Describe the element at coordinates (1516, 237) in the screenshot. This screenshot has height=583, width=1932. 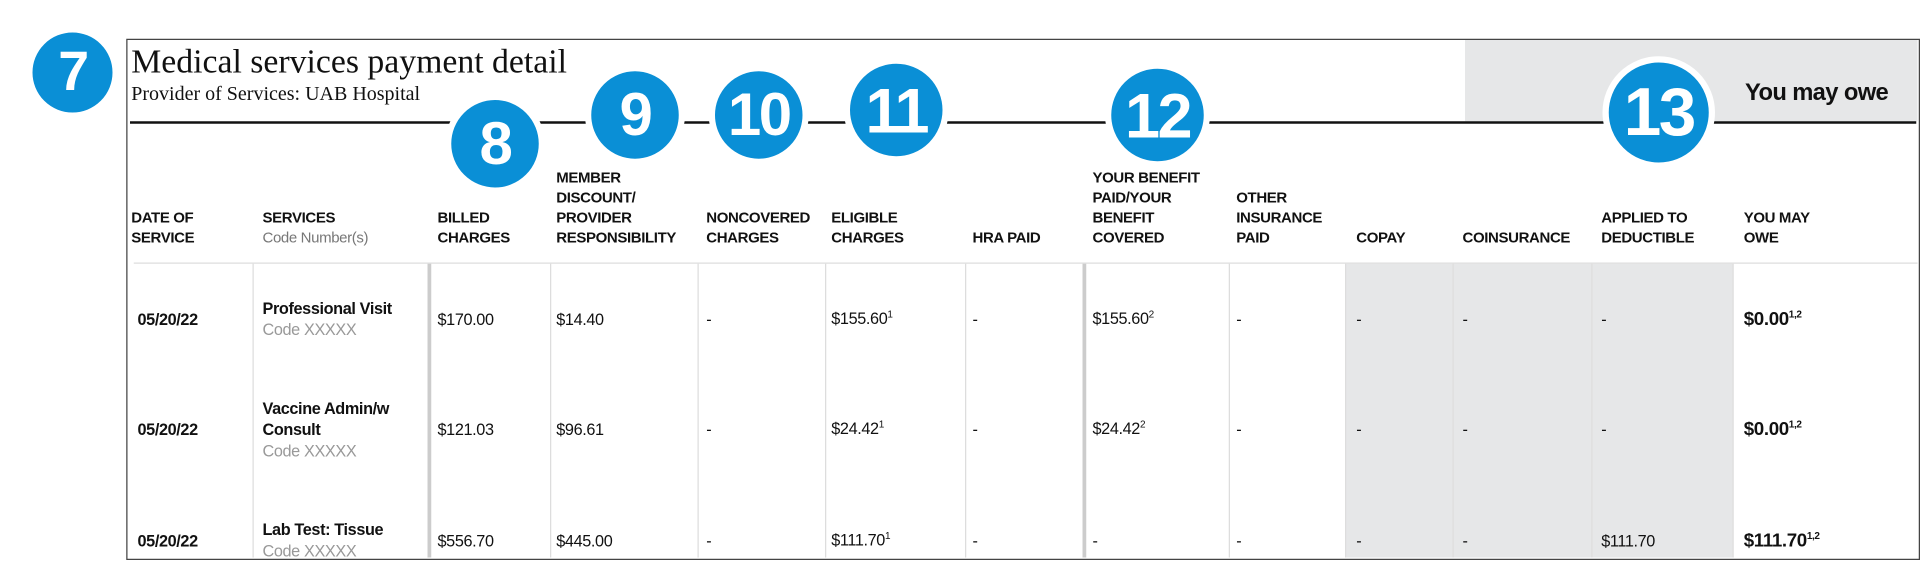
I see `header-line: COINSURANCE` at that location.